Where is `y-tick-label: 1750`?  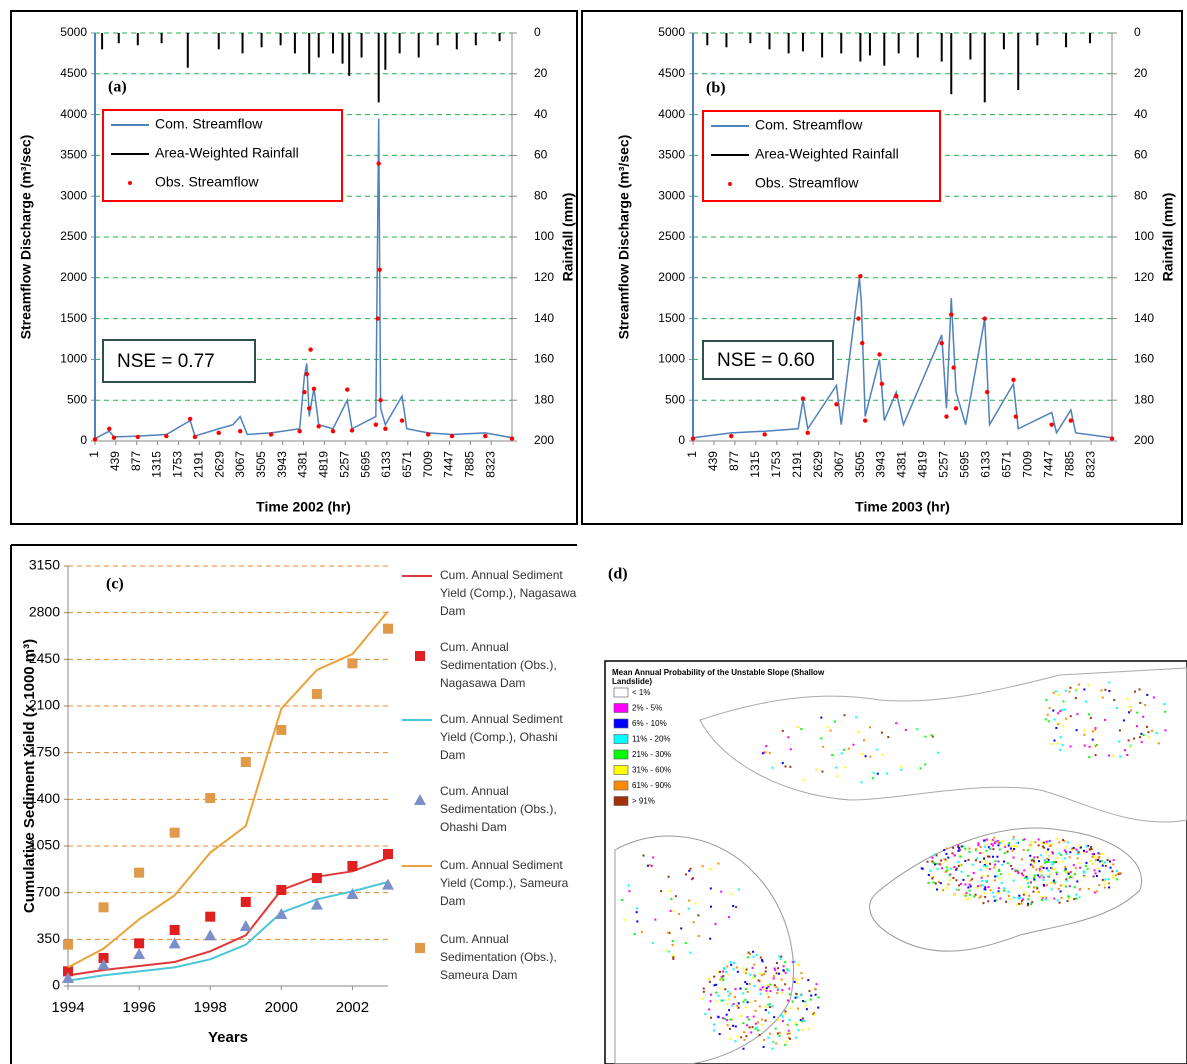
y-tick-label: 1750 is located at coordinates (44, 751).